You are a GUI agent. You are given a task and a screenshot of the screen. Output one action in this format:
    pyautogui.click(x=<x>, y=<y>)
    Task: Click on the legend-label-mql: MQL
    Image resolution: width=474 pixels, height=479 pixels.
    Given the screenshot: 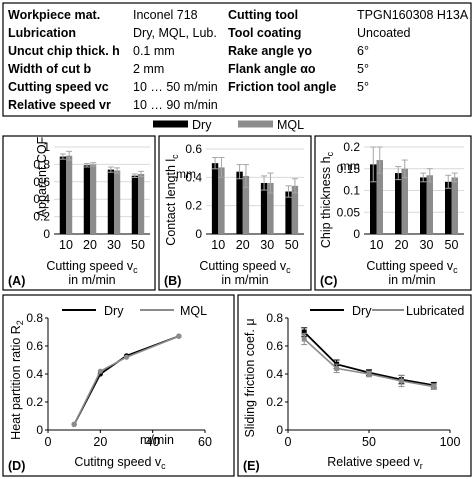 What is the action you would take?
    pyautogui.click(x=290, y=125)
    